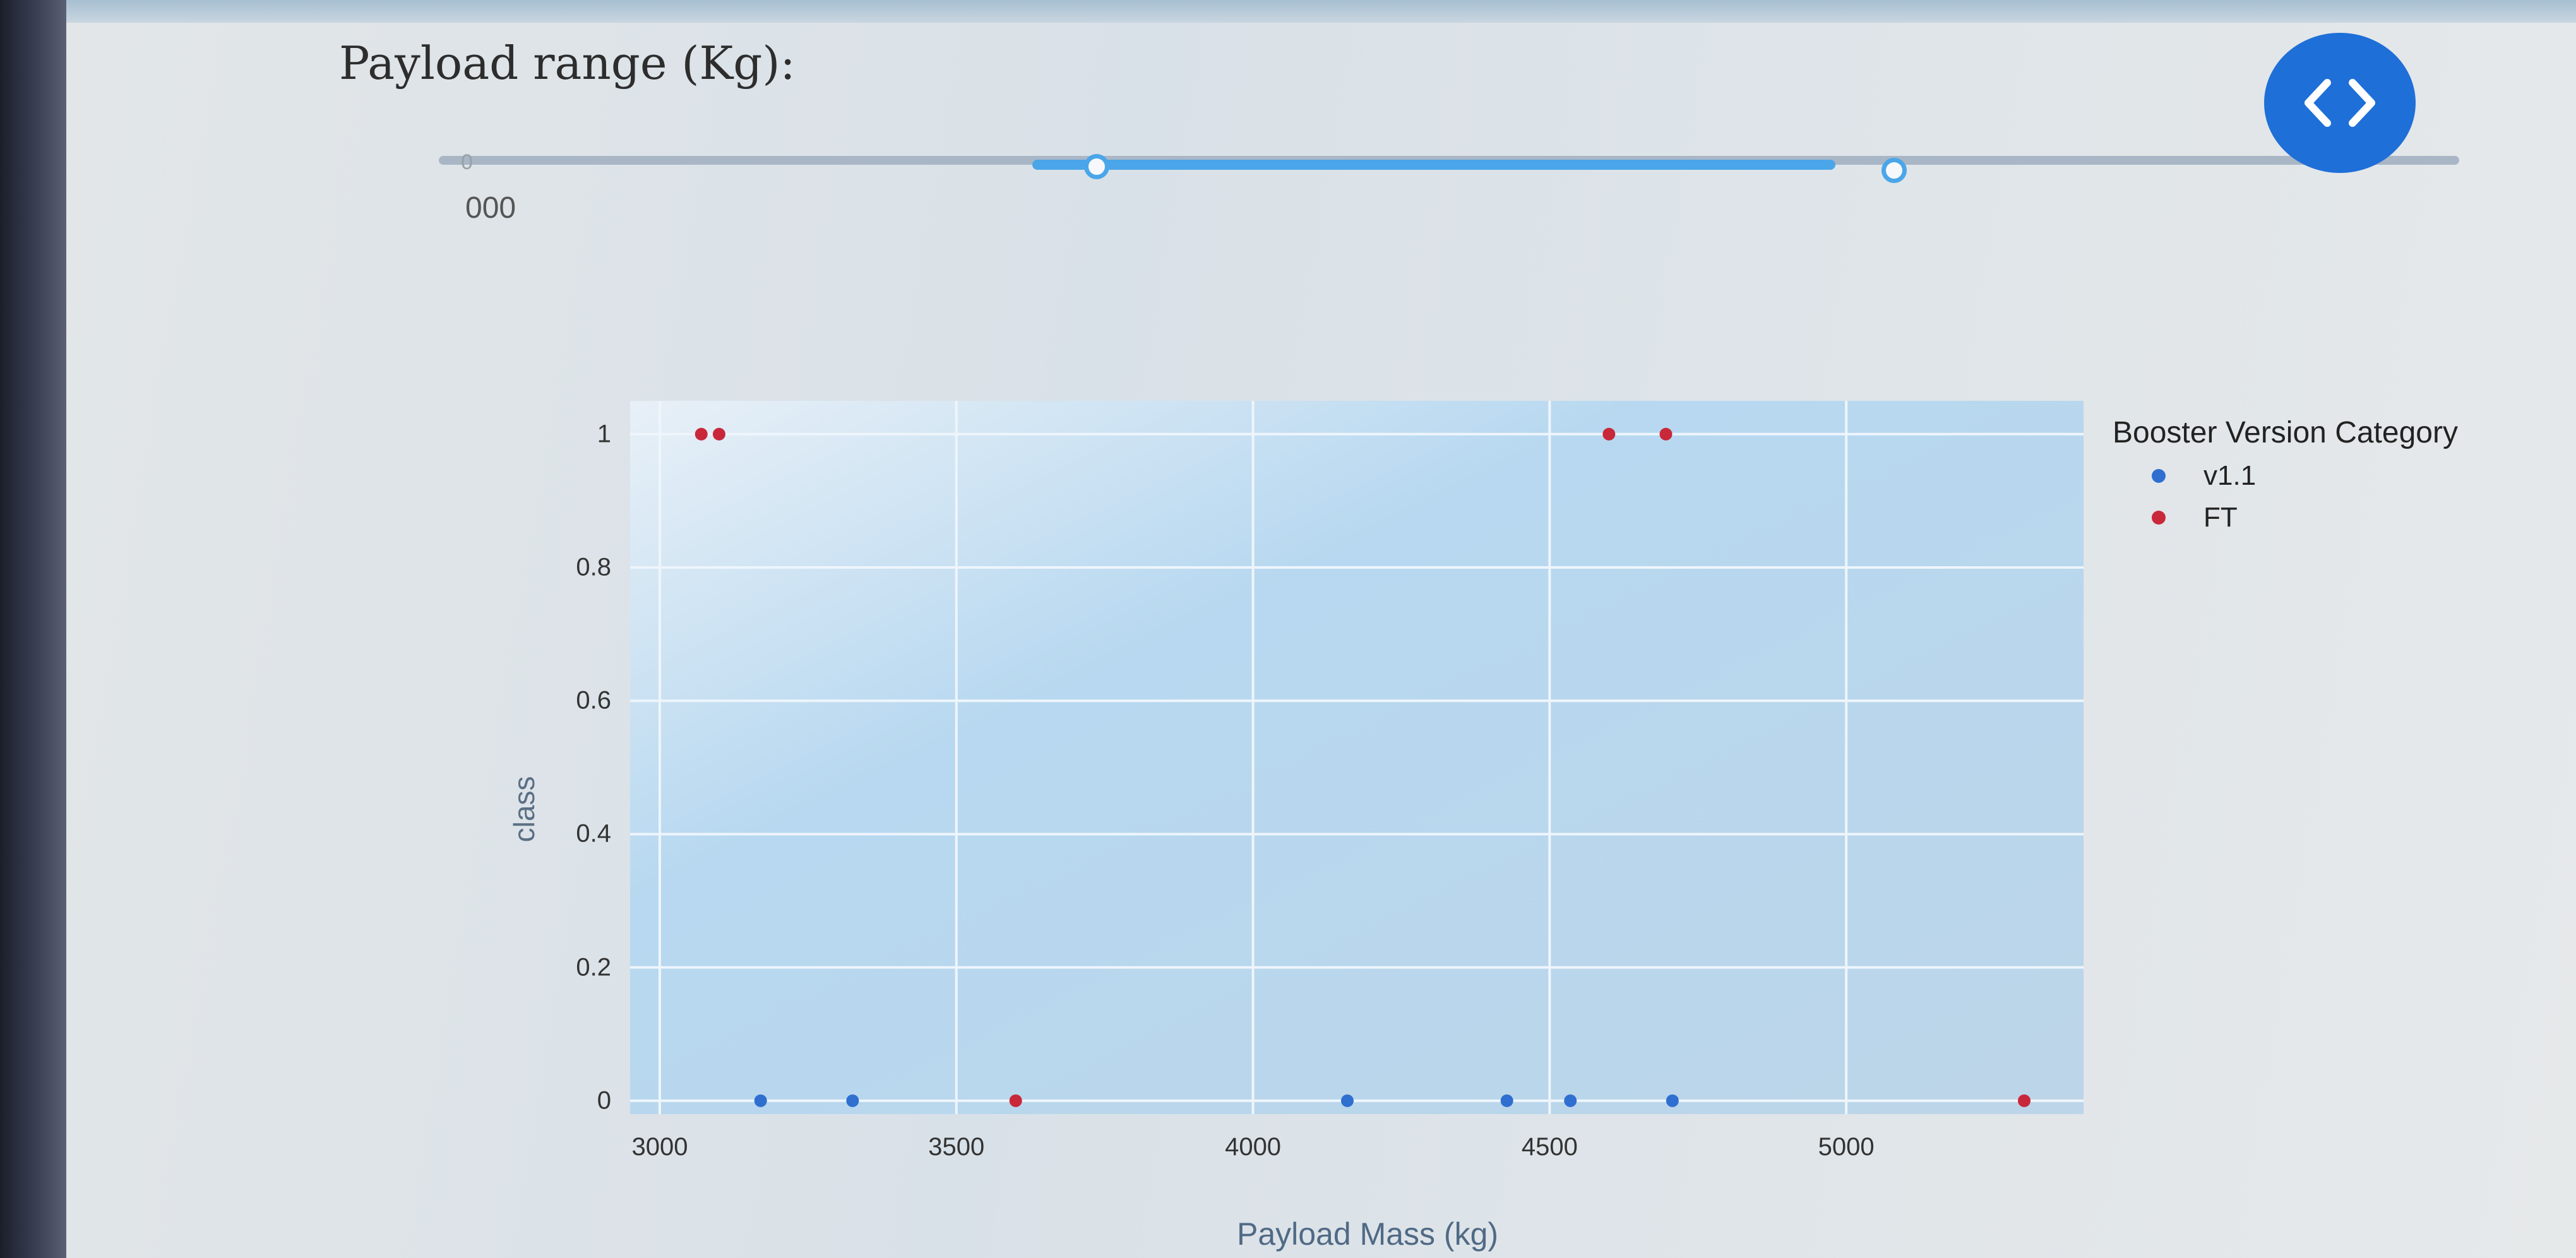 This screenshot has width=2576, height=1258. Describe the element at coordinates (1894, 170) in the screenshot. I see `payload-slider-high-handle` at that location.